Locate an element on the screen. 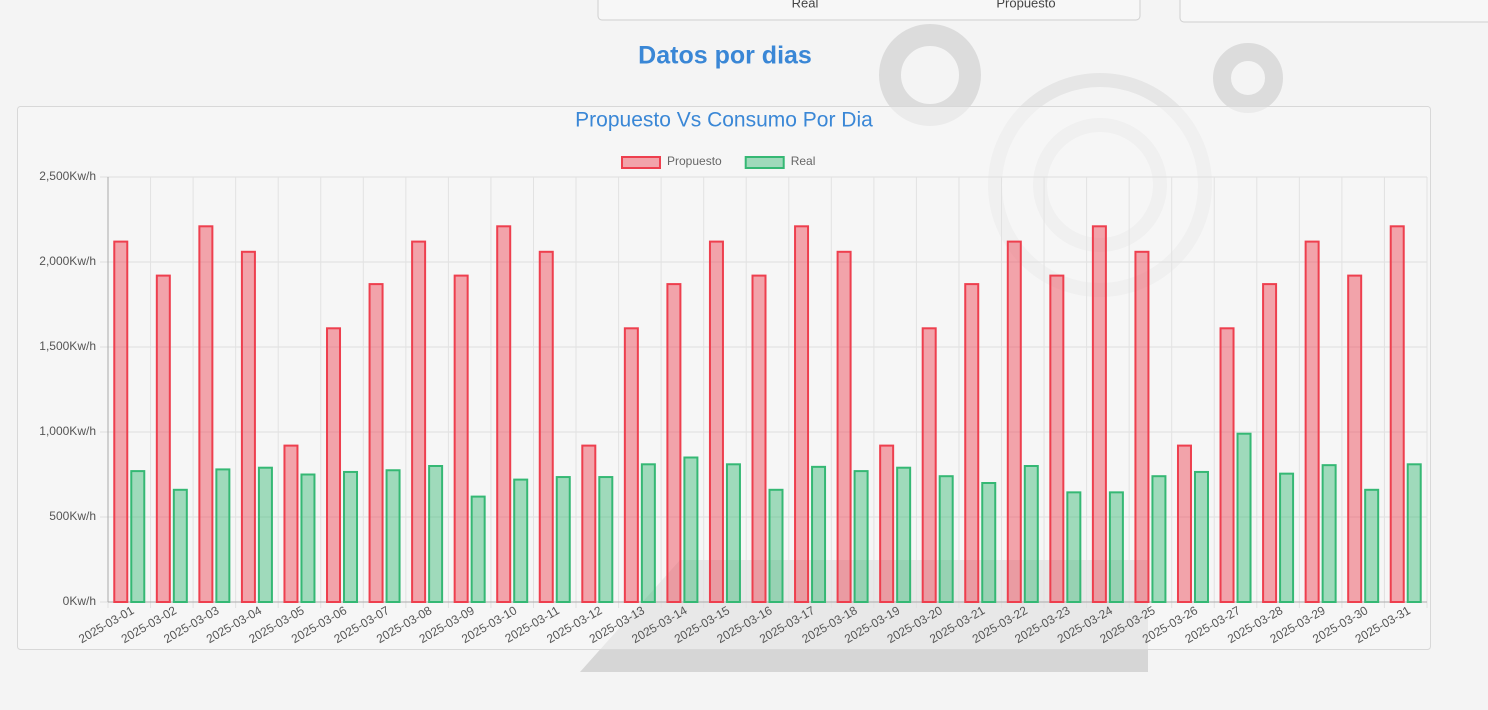 The height and width of the screenshot is (710, 1488). y-tick-label: 0Kw/h is located at coordinates (79, 601).